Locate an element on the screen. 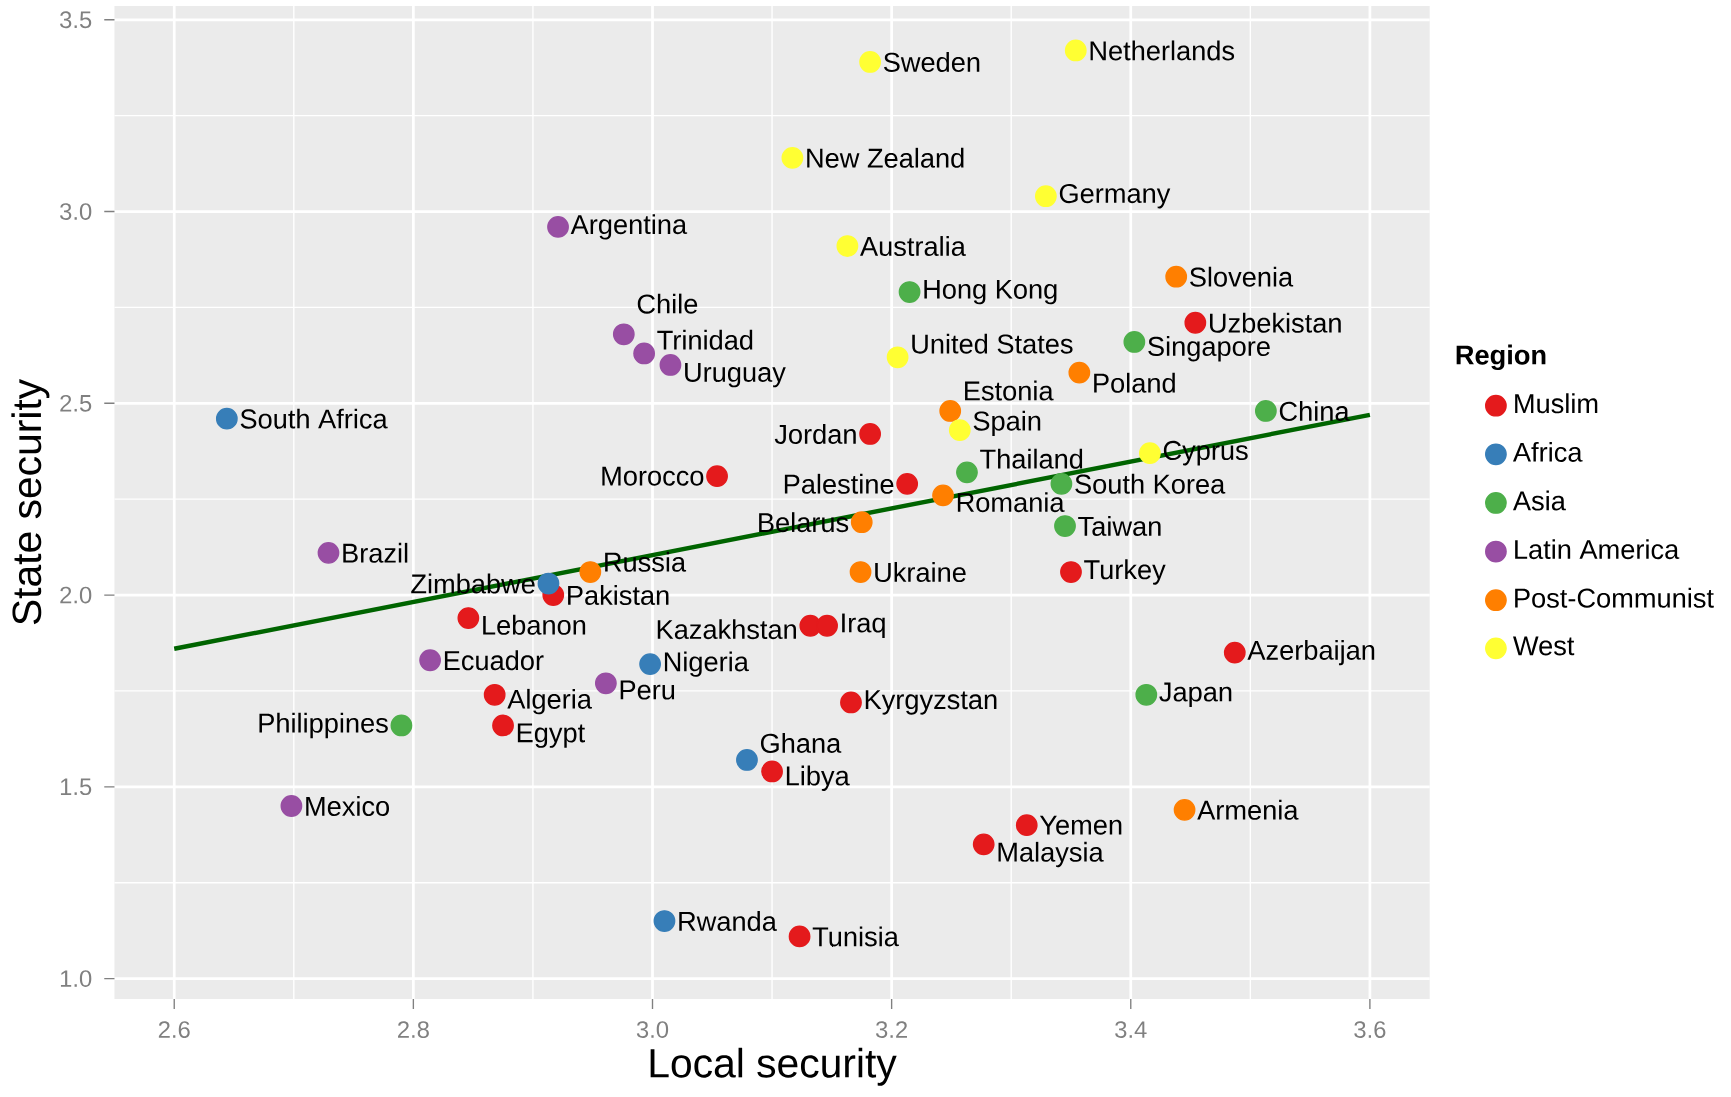  annotation: Algeria is located at coordinates (549, 701).